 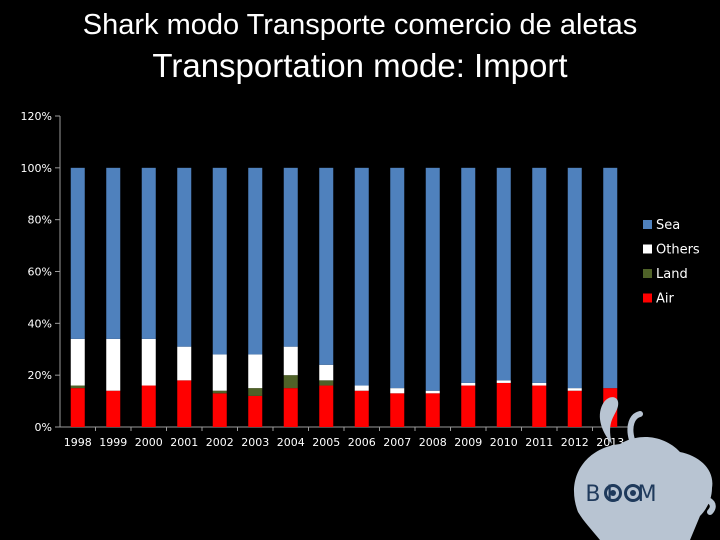 I want to click on legend-label-land: Land, so click(x=672, y=274).